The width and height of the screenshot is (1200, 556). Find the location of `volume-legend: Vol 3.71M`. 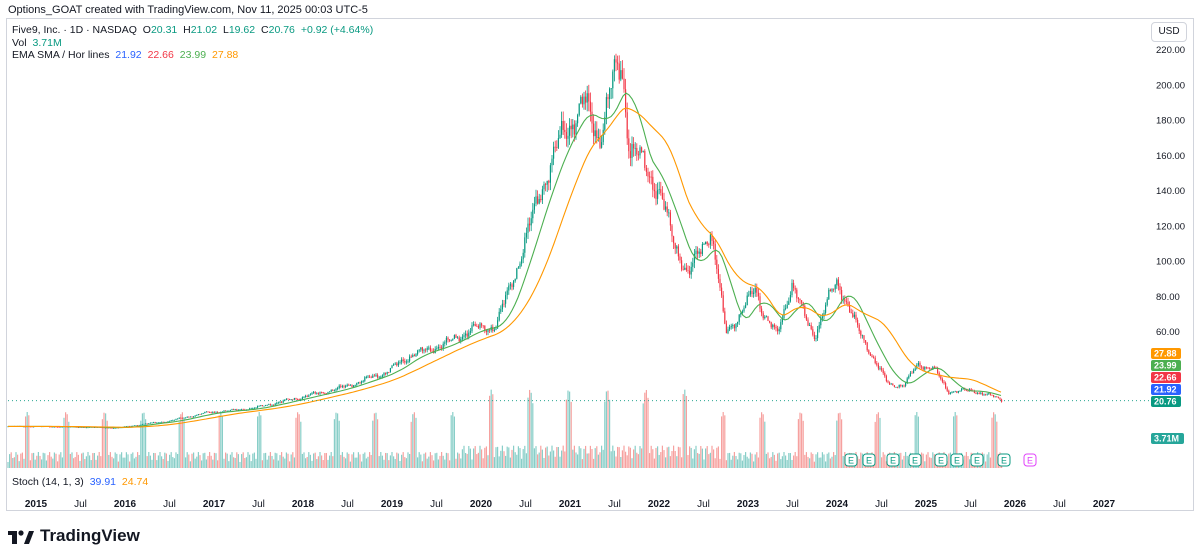

volume-legend: Vol 3.71M is located at coordinates (38, 43).